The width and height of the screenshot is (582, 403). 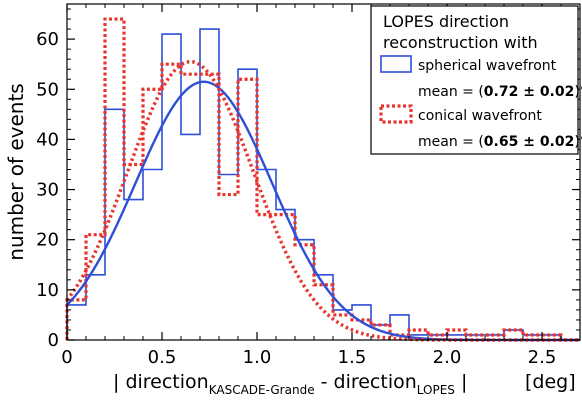 What do you see at coordinates (47, 240) in the screenshot?
I see `y-tick-label: 20` at bounding box center [47, 240].